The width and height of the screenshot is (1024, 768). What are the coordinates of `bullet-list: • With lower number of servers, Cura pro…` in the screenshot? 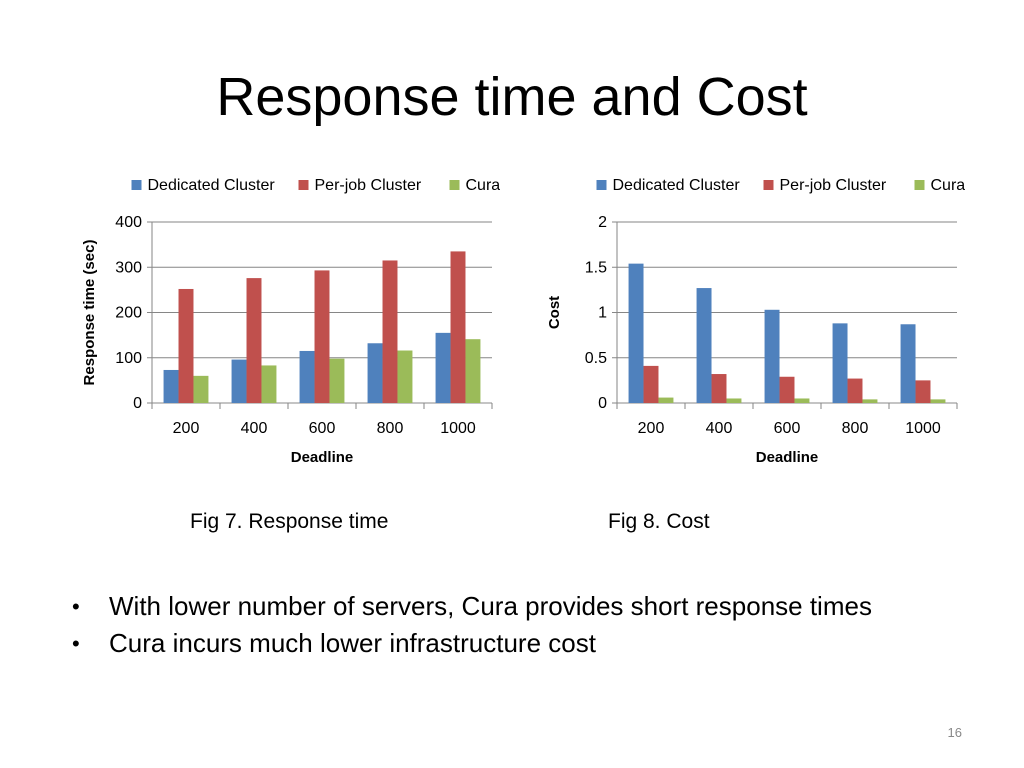 It's located at (472, 625).